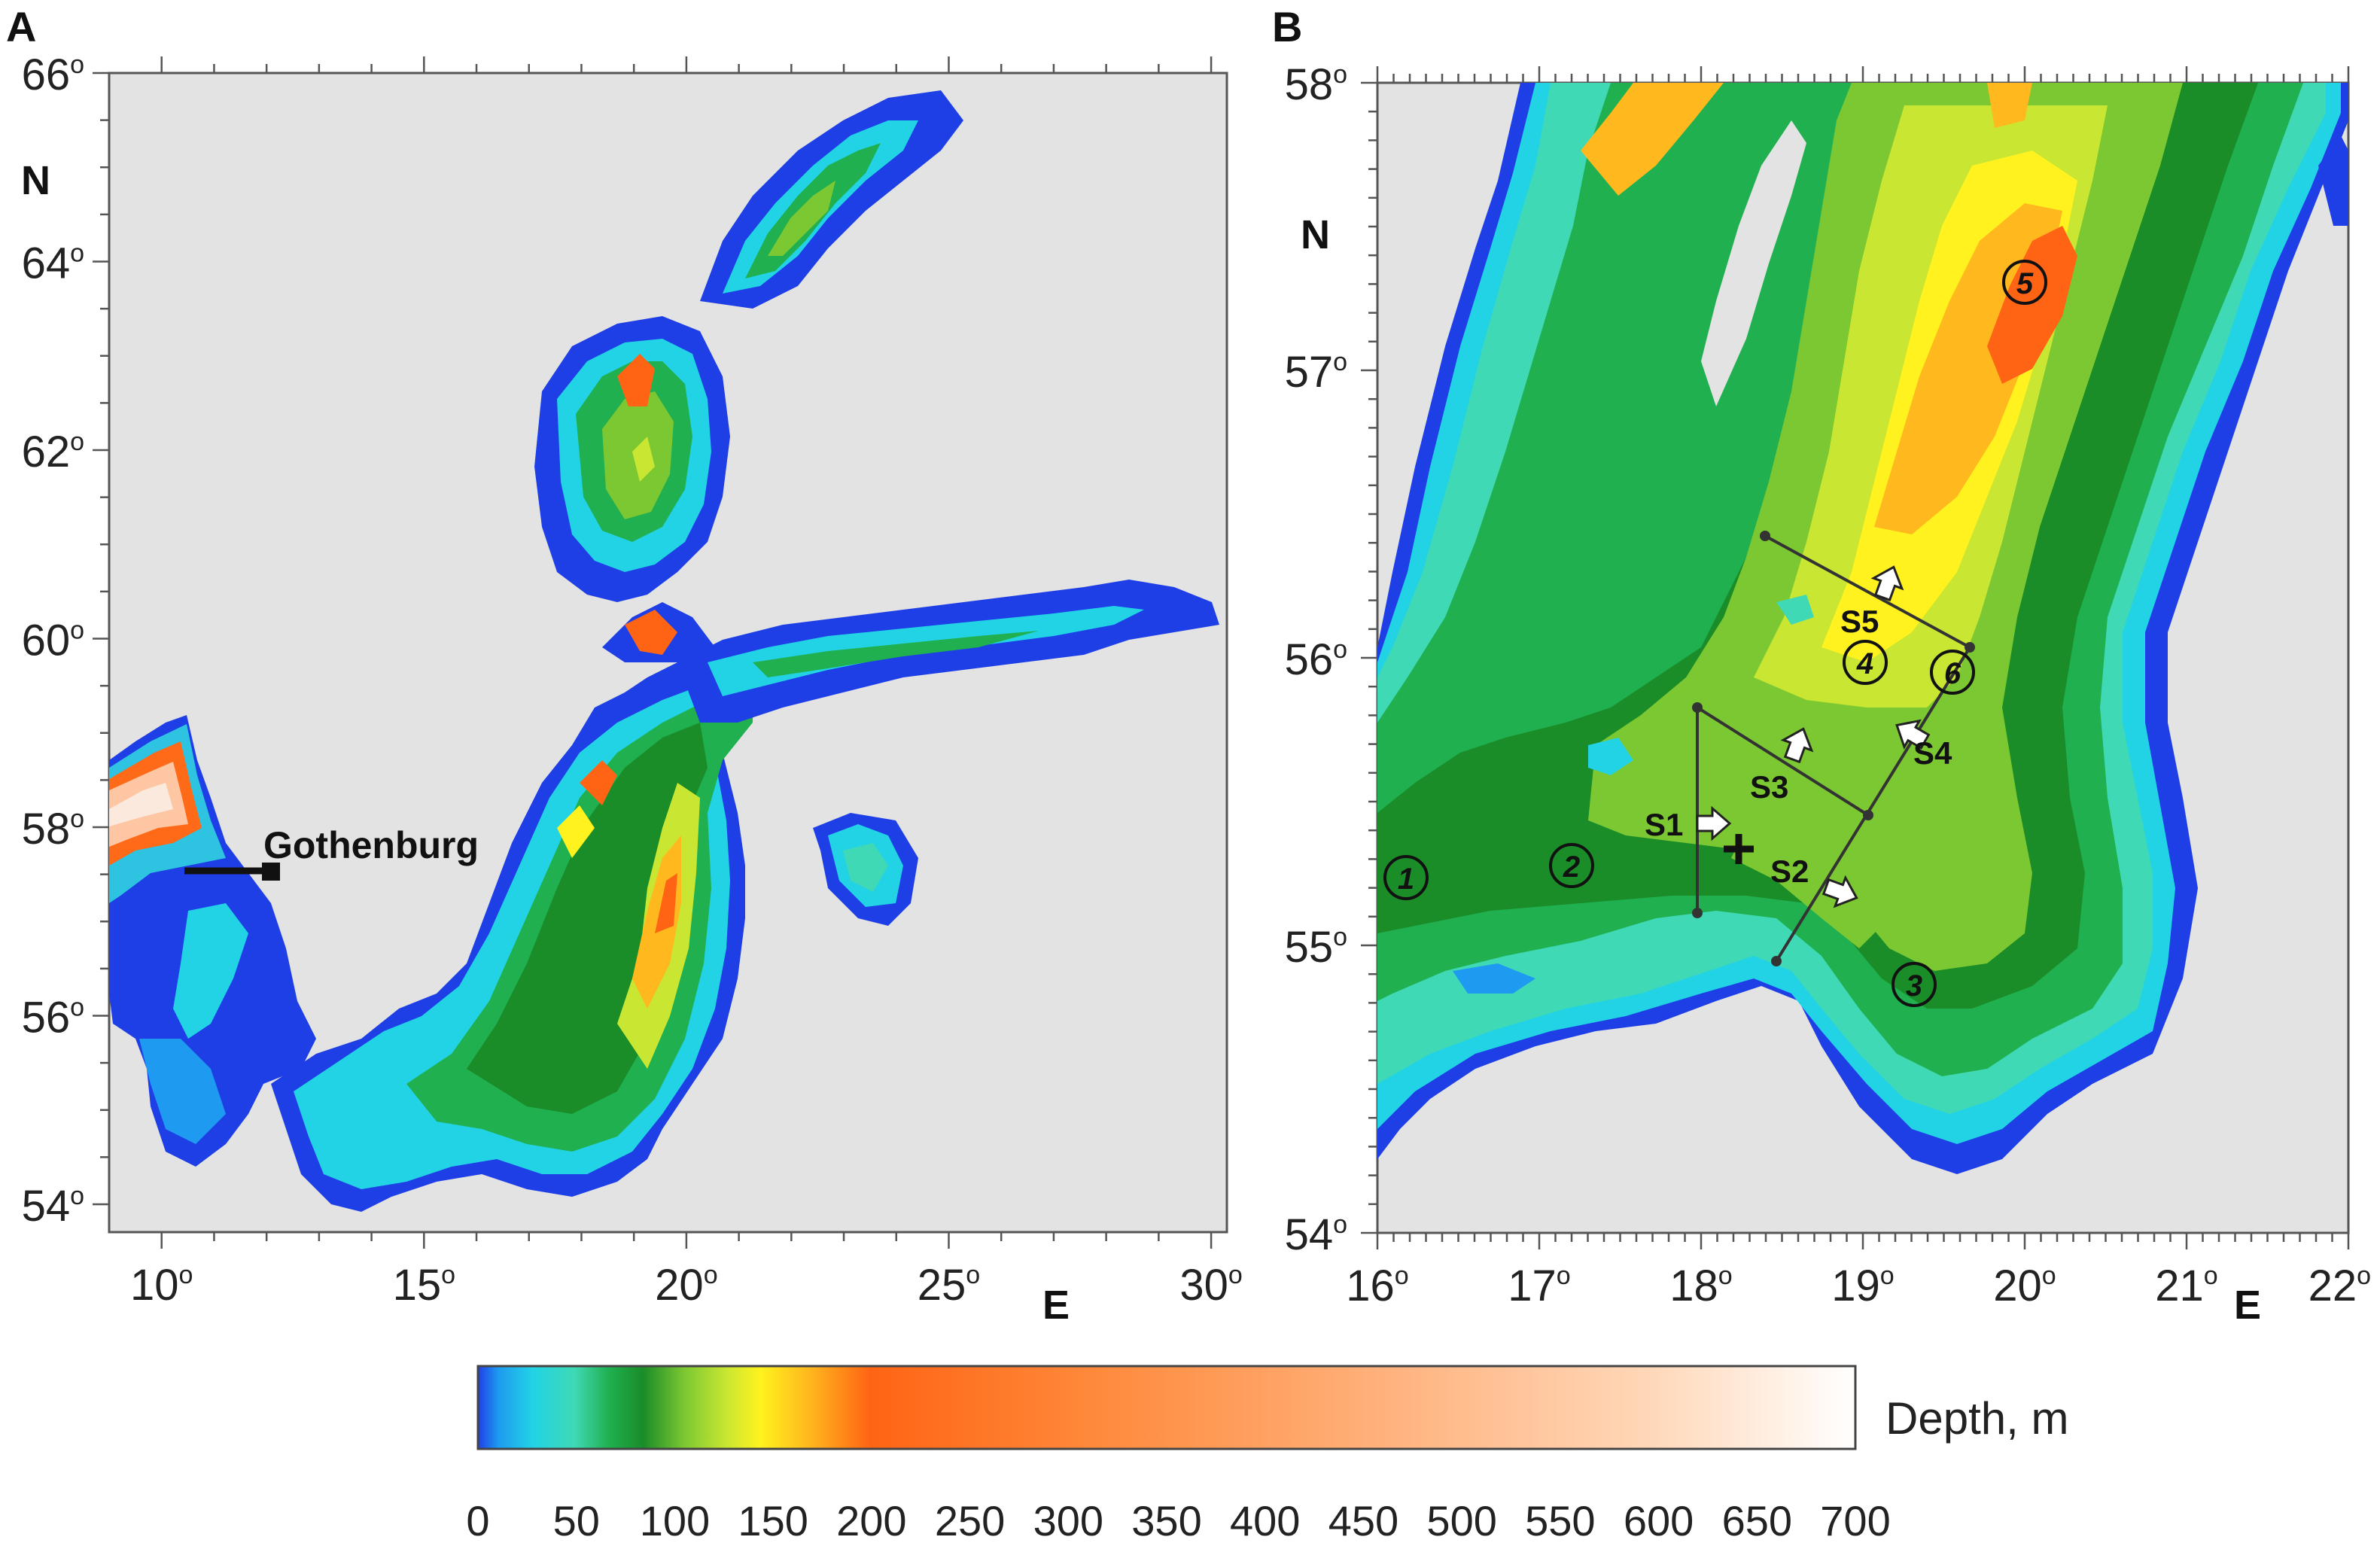  Describe the element at coordinates (1913, 734) in the screenshot. I see `arrow-s4` at that location.